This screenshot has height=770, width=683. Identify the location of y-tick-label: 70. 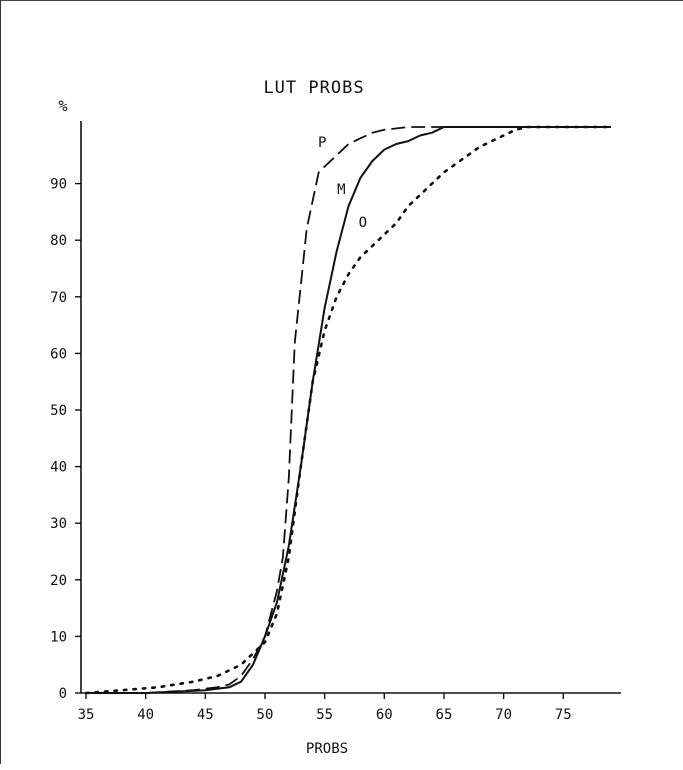
(58, 298).